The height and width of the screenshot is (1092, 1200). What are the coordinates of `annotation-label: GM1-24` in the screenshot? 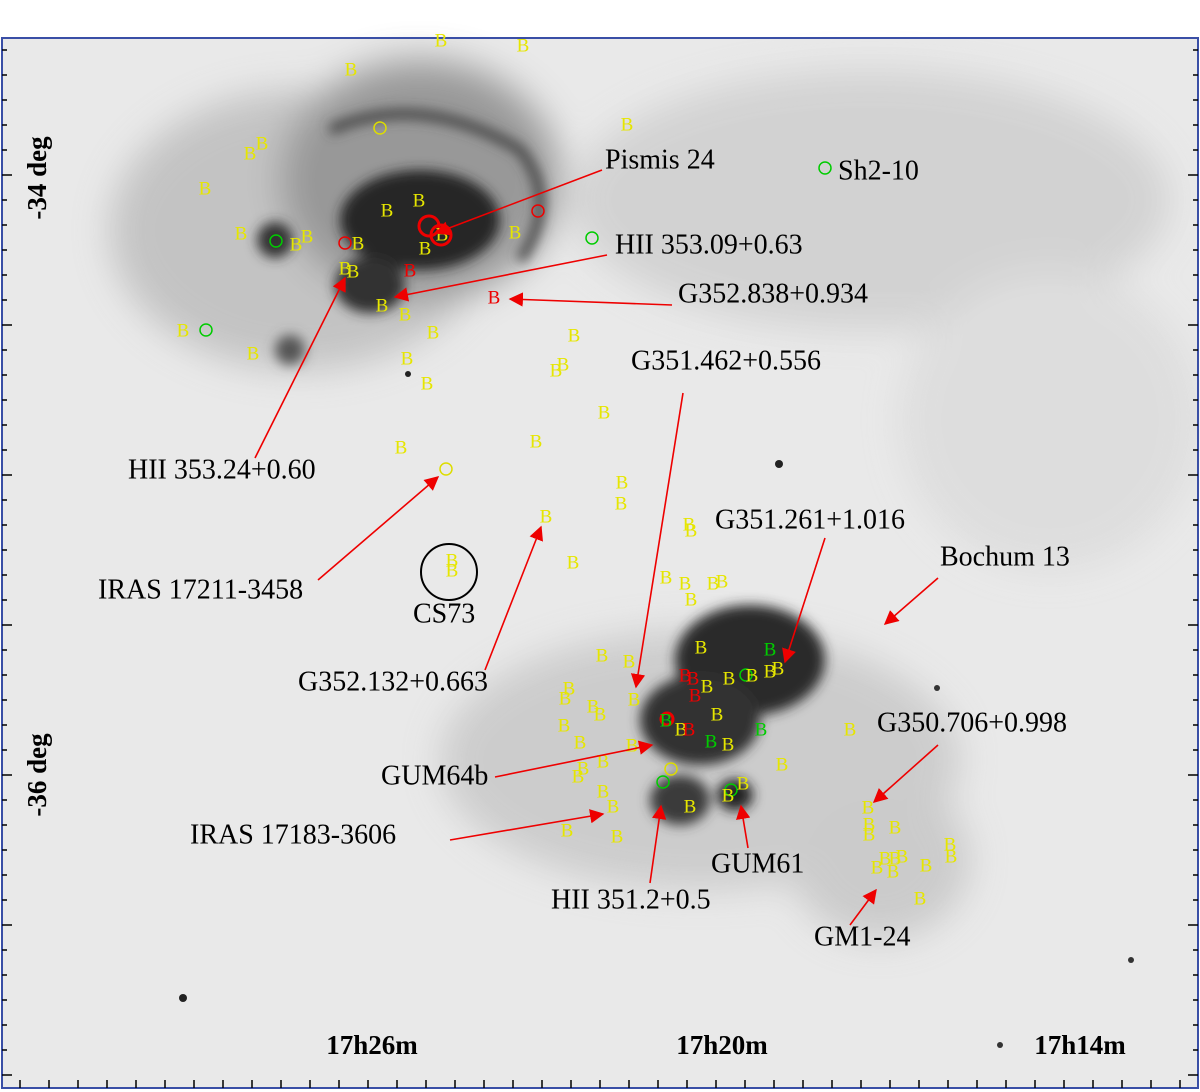 It's located at (862, 936).